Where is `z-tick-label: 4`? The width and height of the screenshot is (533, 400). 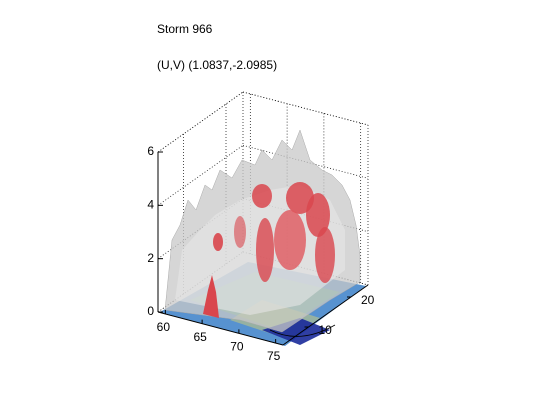
z-tick-label: 4 is located at coordinates (150, 205).